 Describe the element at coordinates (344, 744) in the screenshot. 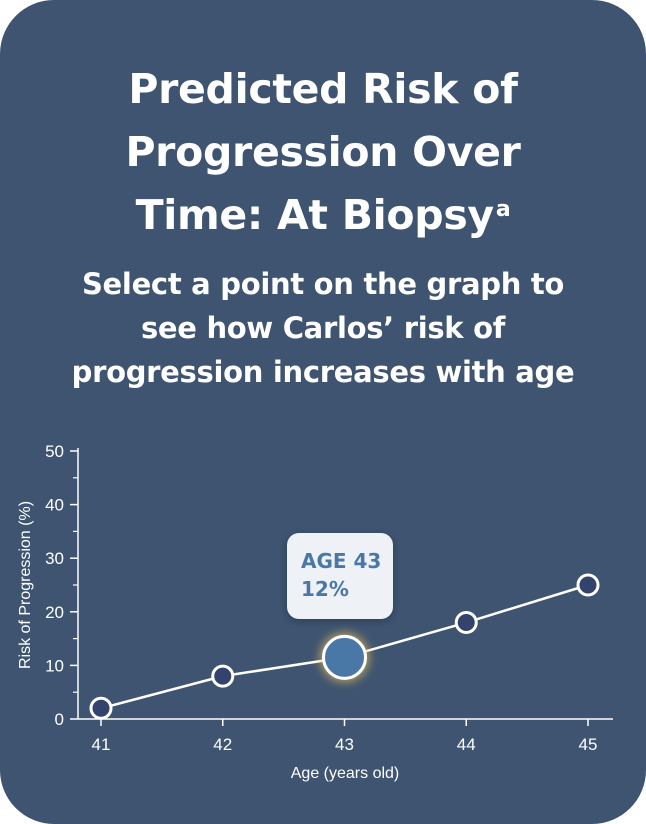

I see `x-tick-label: 43` at that location.